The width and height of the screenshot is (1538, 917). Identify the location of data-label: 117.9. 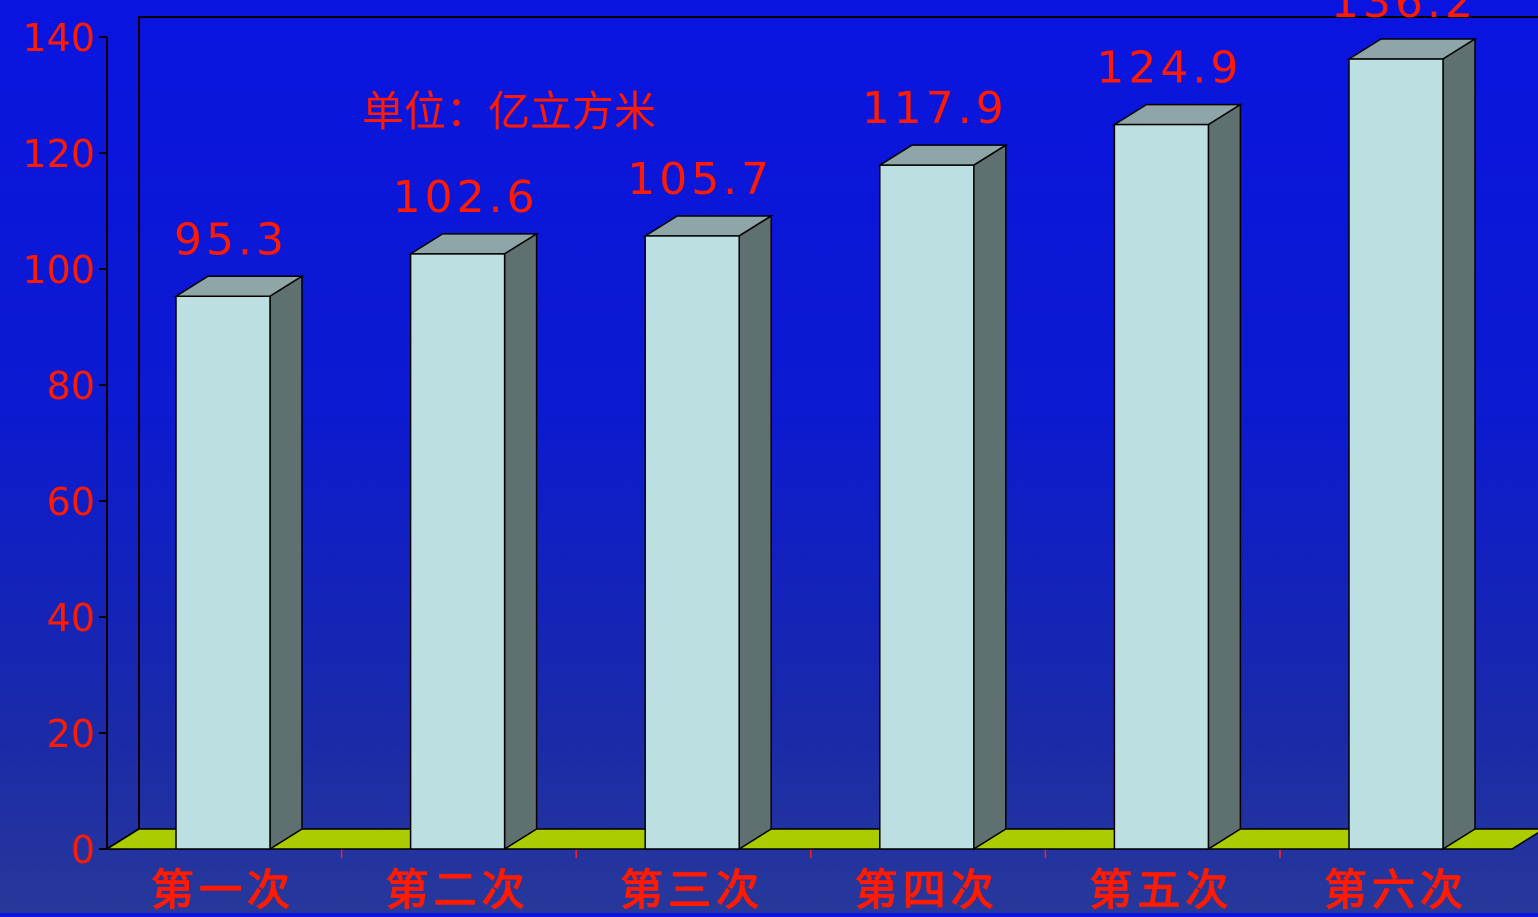
(935, 108).